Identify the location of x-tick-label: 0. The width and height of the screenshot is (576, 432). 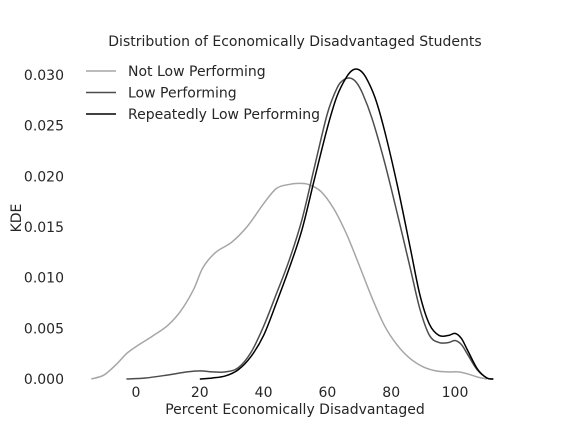
(136, 393).